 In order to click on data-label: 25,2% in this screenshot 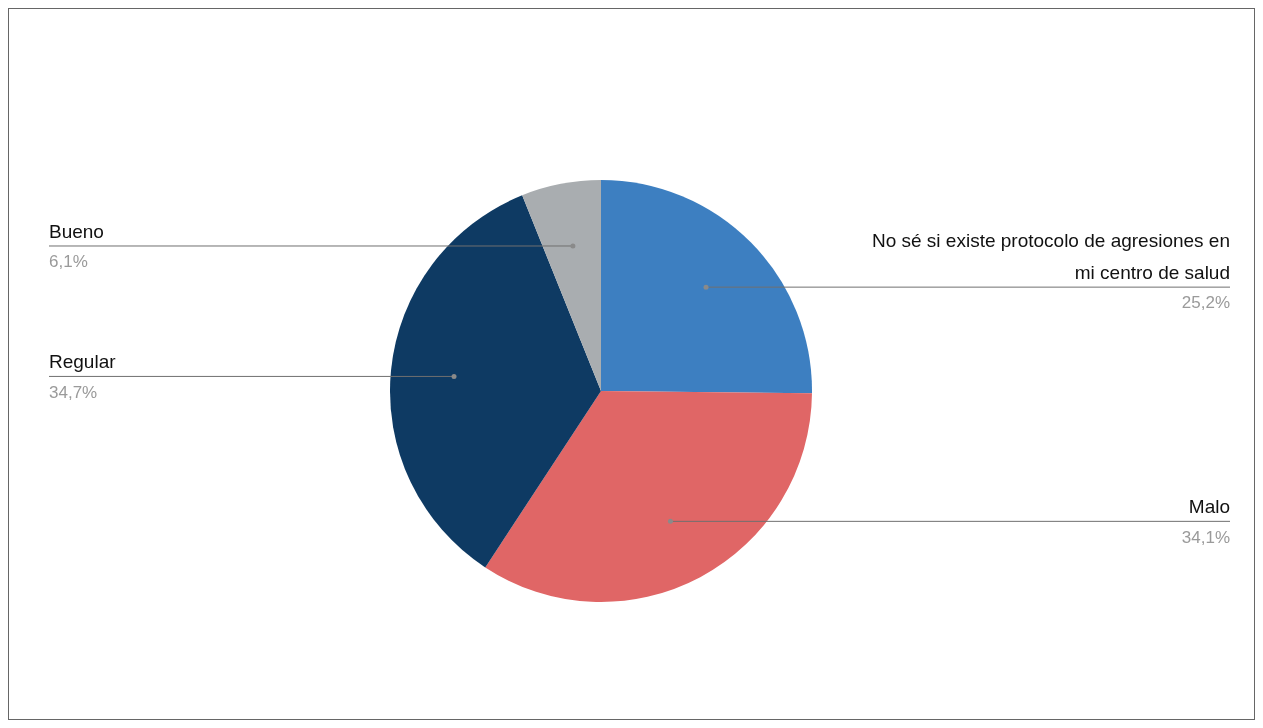, I will do `click(1205, 303)`.